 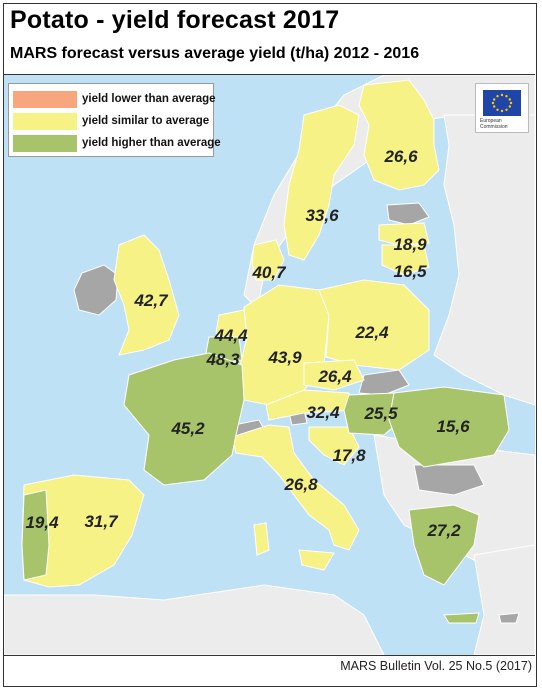 What do you see at coordinates (146, 121) in the screenshot?
I see `legend-label: yield similar to average` at bounding box center [146, 121].